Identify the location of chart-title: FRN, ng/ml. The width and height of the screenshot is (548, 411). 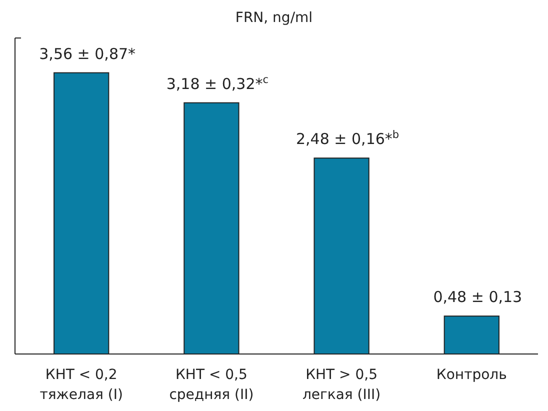
(274, 18).